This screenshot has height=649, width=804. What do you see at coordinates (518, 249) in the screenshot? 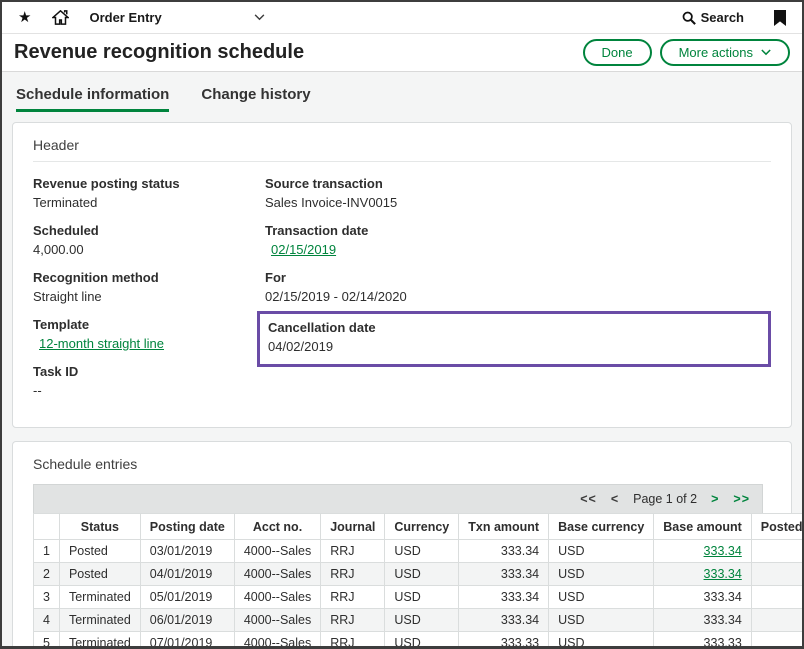
I see `field-value: 02/15/2019` at bounding box center [518, 249].